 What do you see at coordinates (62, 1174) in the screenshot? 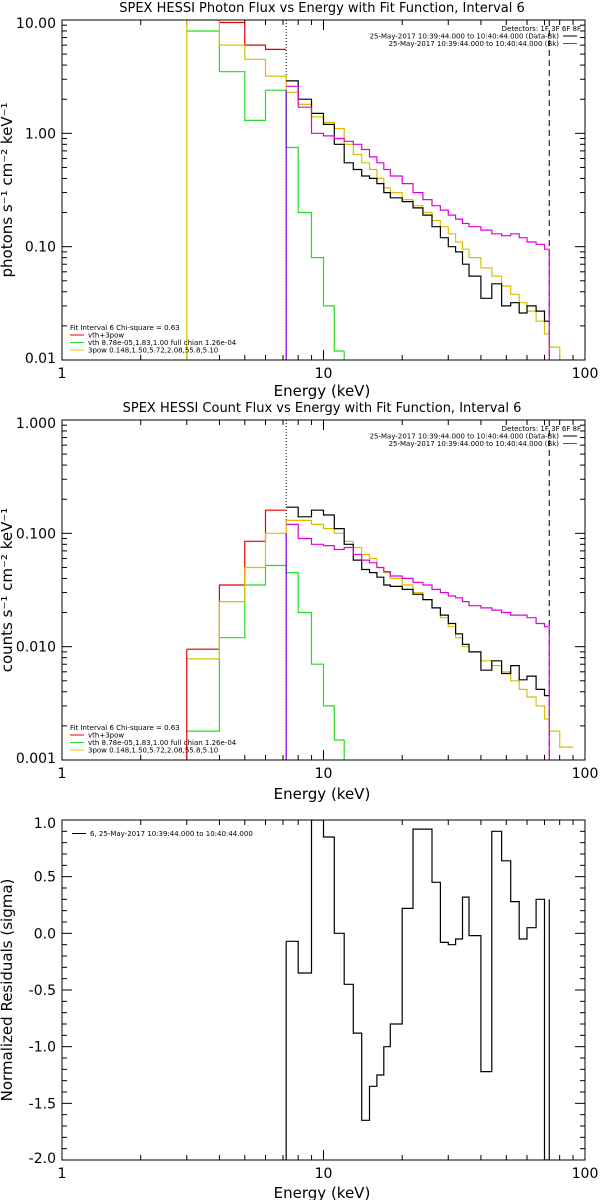
I see `residuals-x-tick-label: 1` at bounding box center [62, 1174].